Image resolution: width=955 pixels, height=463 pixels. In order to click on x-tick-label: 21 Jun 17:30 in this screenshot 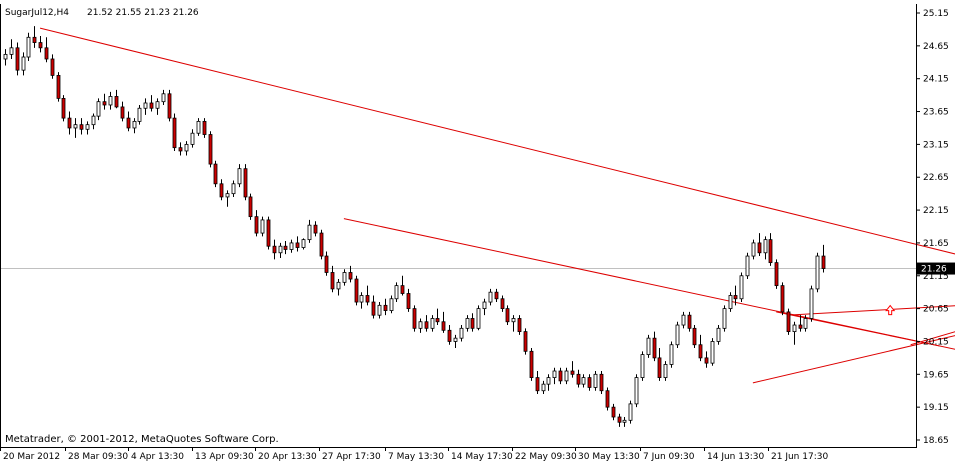, I will do `click(799, 457)`.